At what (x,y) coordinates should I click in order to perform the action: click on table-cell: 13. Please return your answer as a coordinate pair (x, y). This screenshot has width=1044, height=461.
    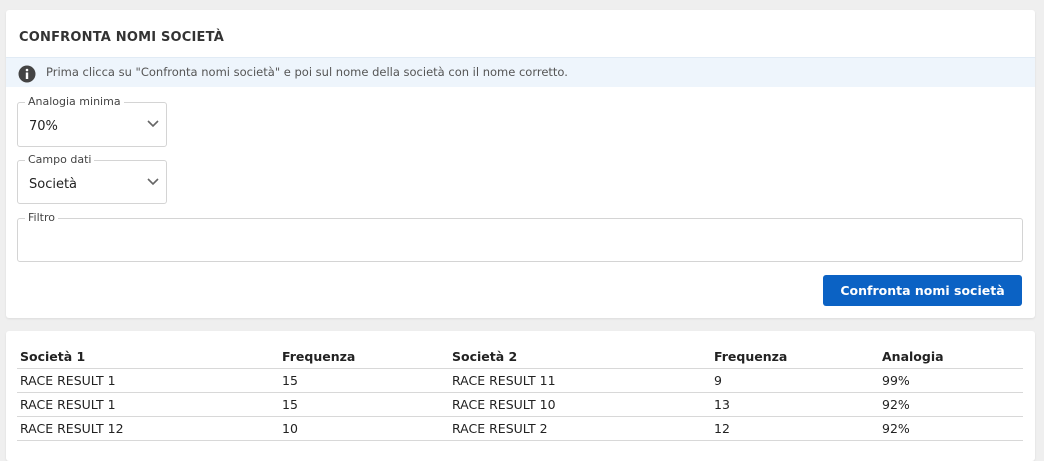
    Looking at the image, I should click on (795, 404).